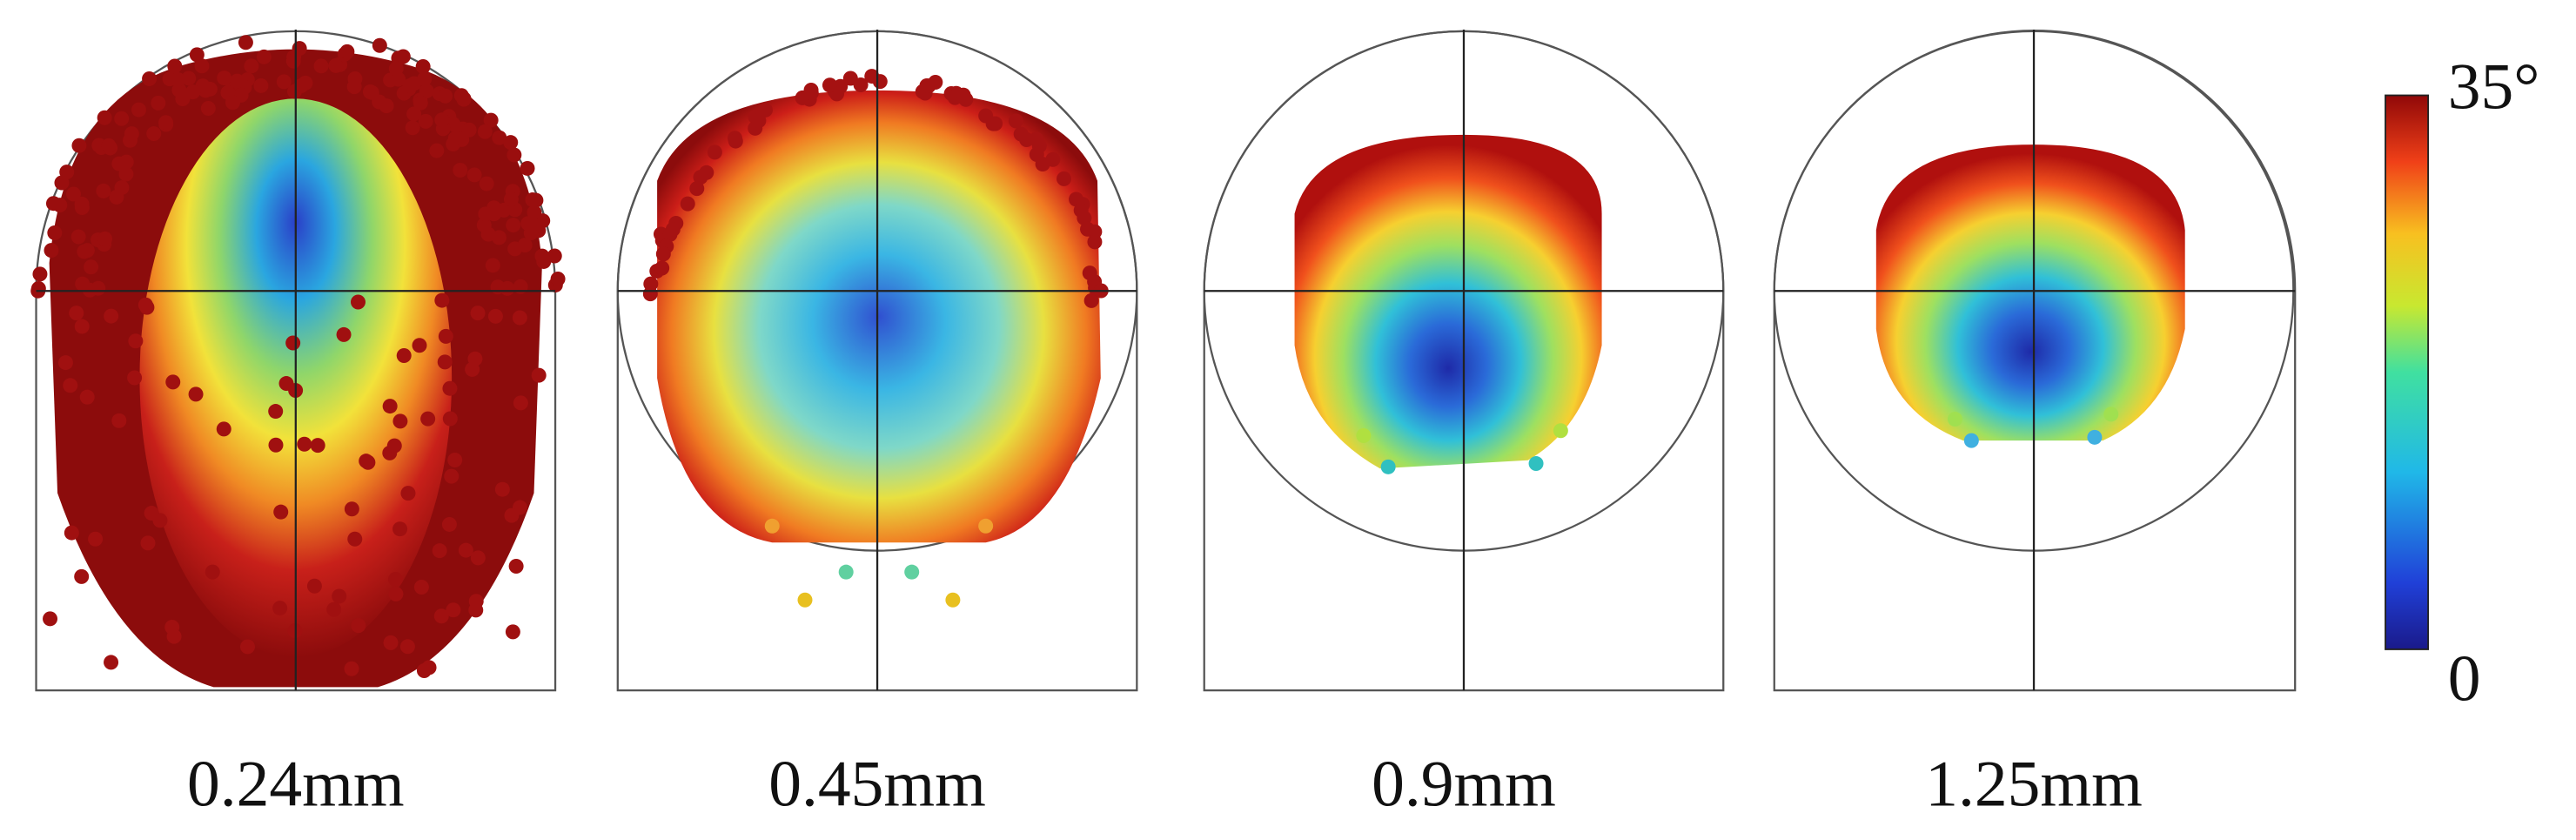 The height and width of the screenshot is (840, 2576). I want to click on colorbar-min-label: 0, so click(2464, 678).